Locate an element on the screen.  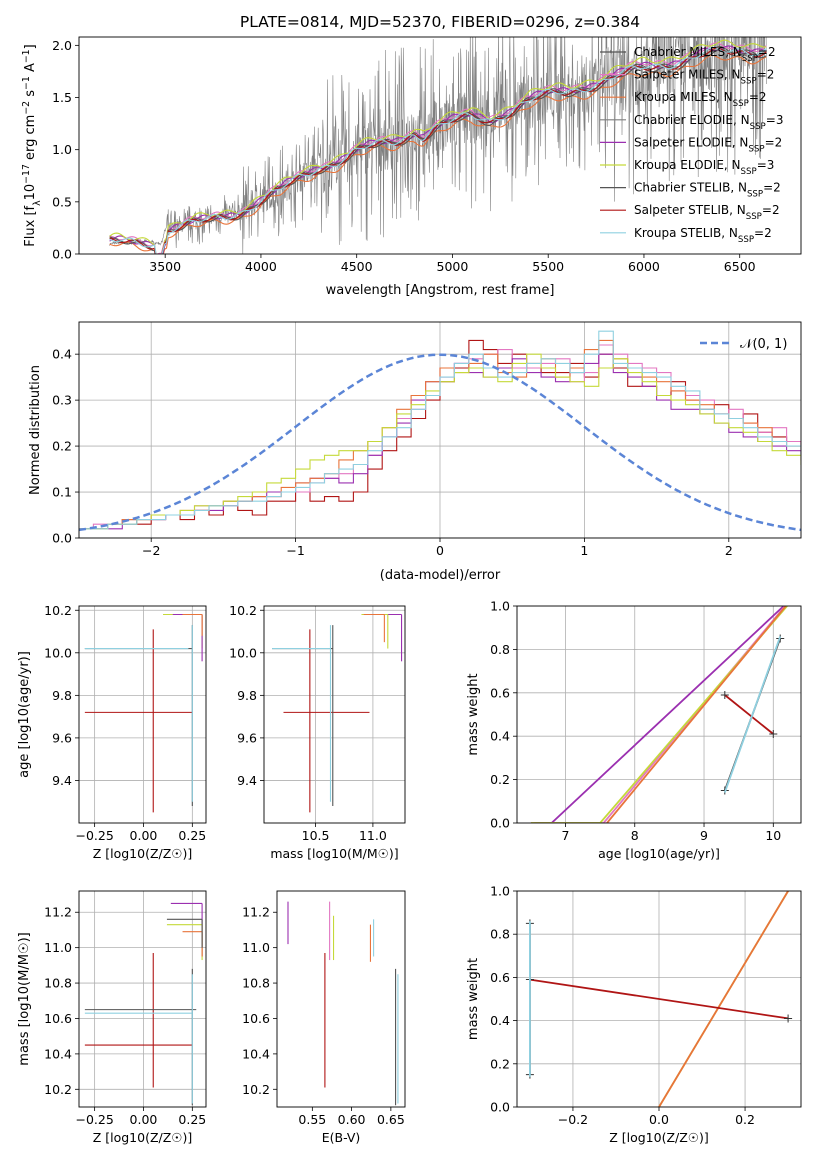
y-tick-label: 0.6 is located at coordinates (500, 977).